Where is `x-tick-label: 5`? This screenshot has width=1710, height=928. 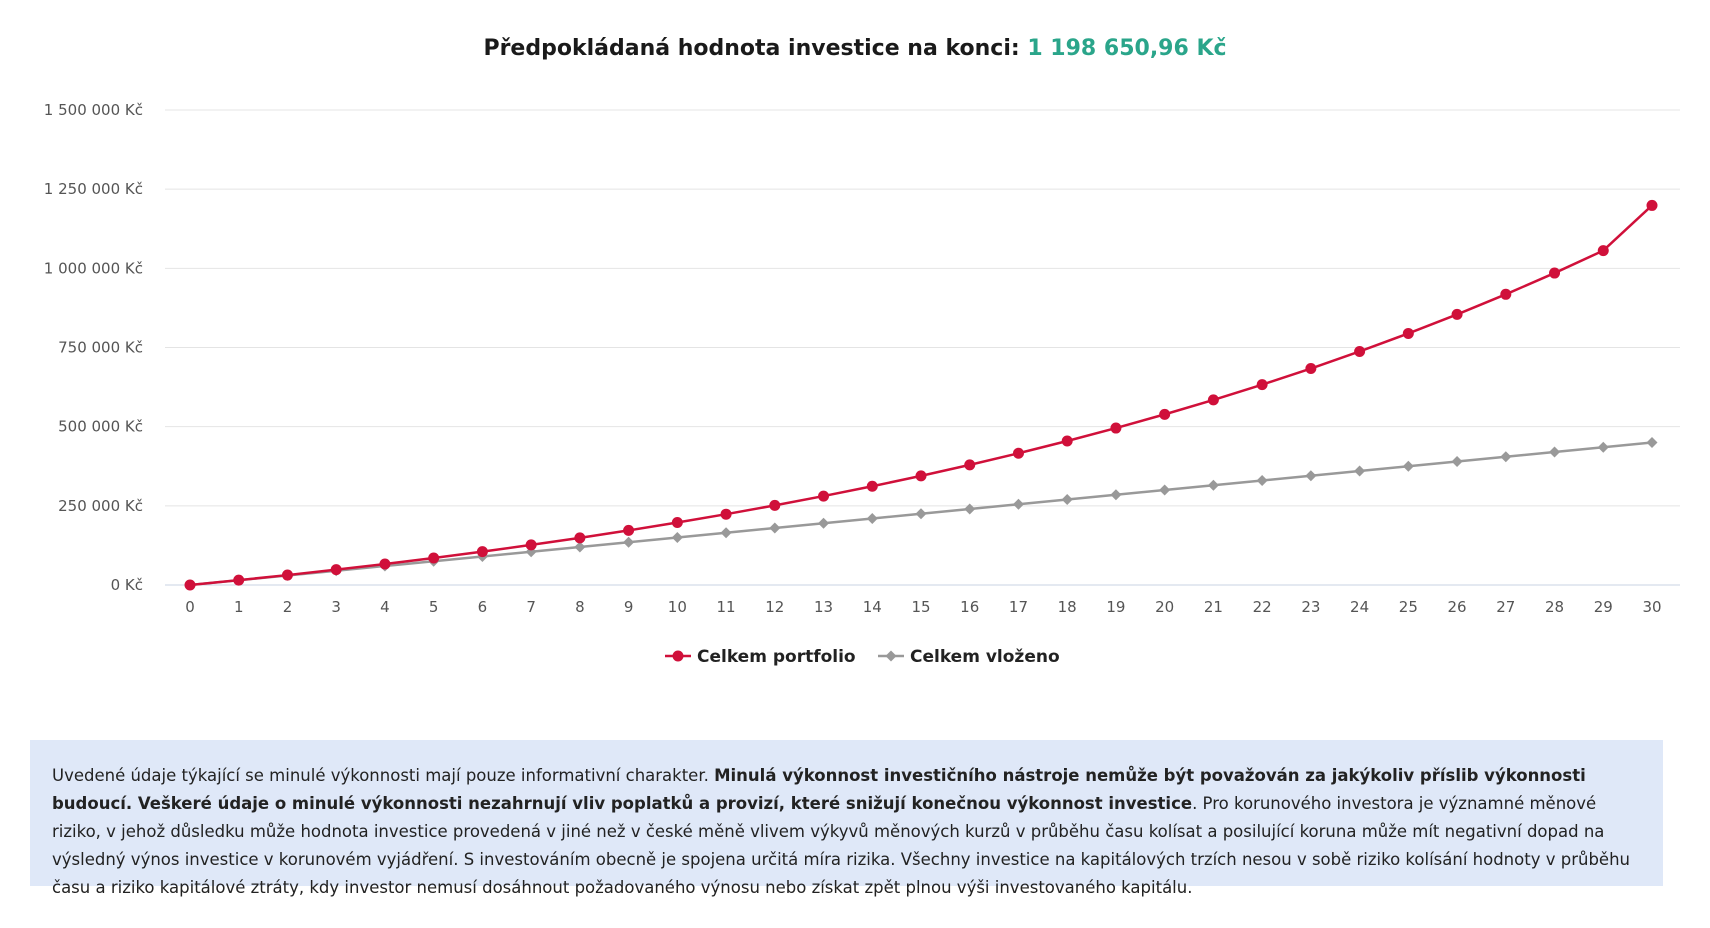 x-tick-label: 5 is located at coordinates (434, 607).